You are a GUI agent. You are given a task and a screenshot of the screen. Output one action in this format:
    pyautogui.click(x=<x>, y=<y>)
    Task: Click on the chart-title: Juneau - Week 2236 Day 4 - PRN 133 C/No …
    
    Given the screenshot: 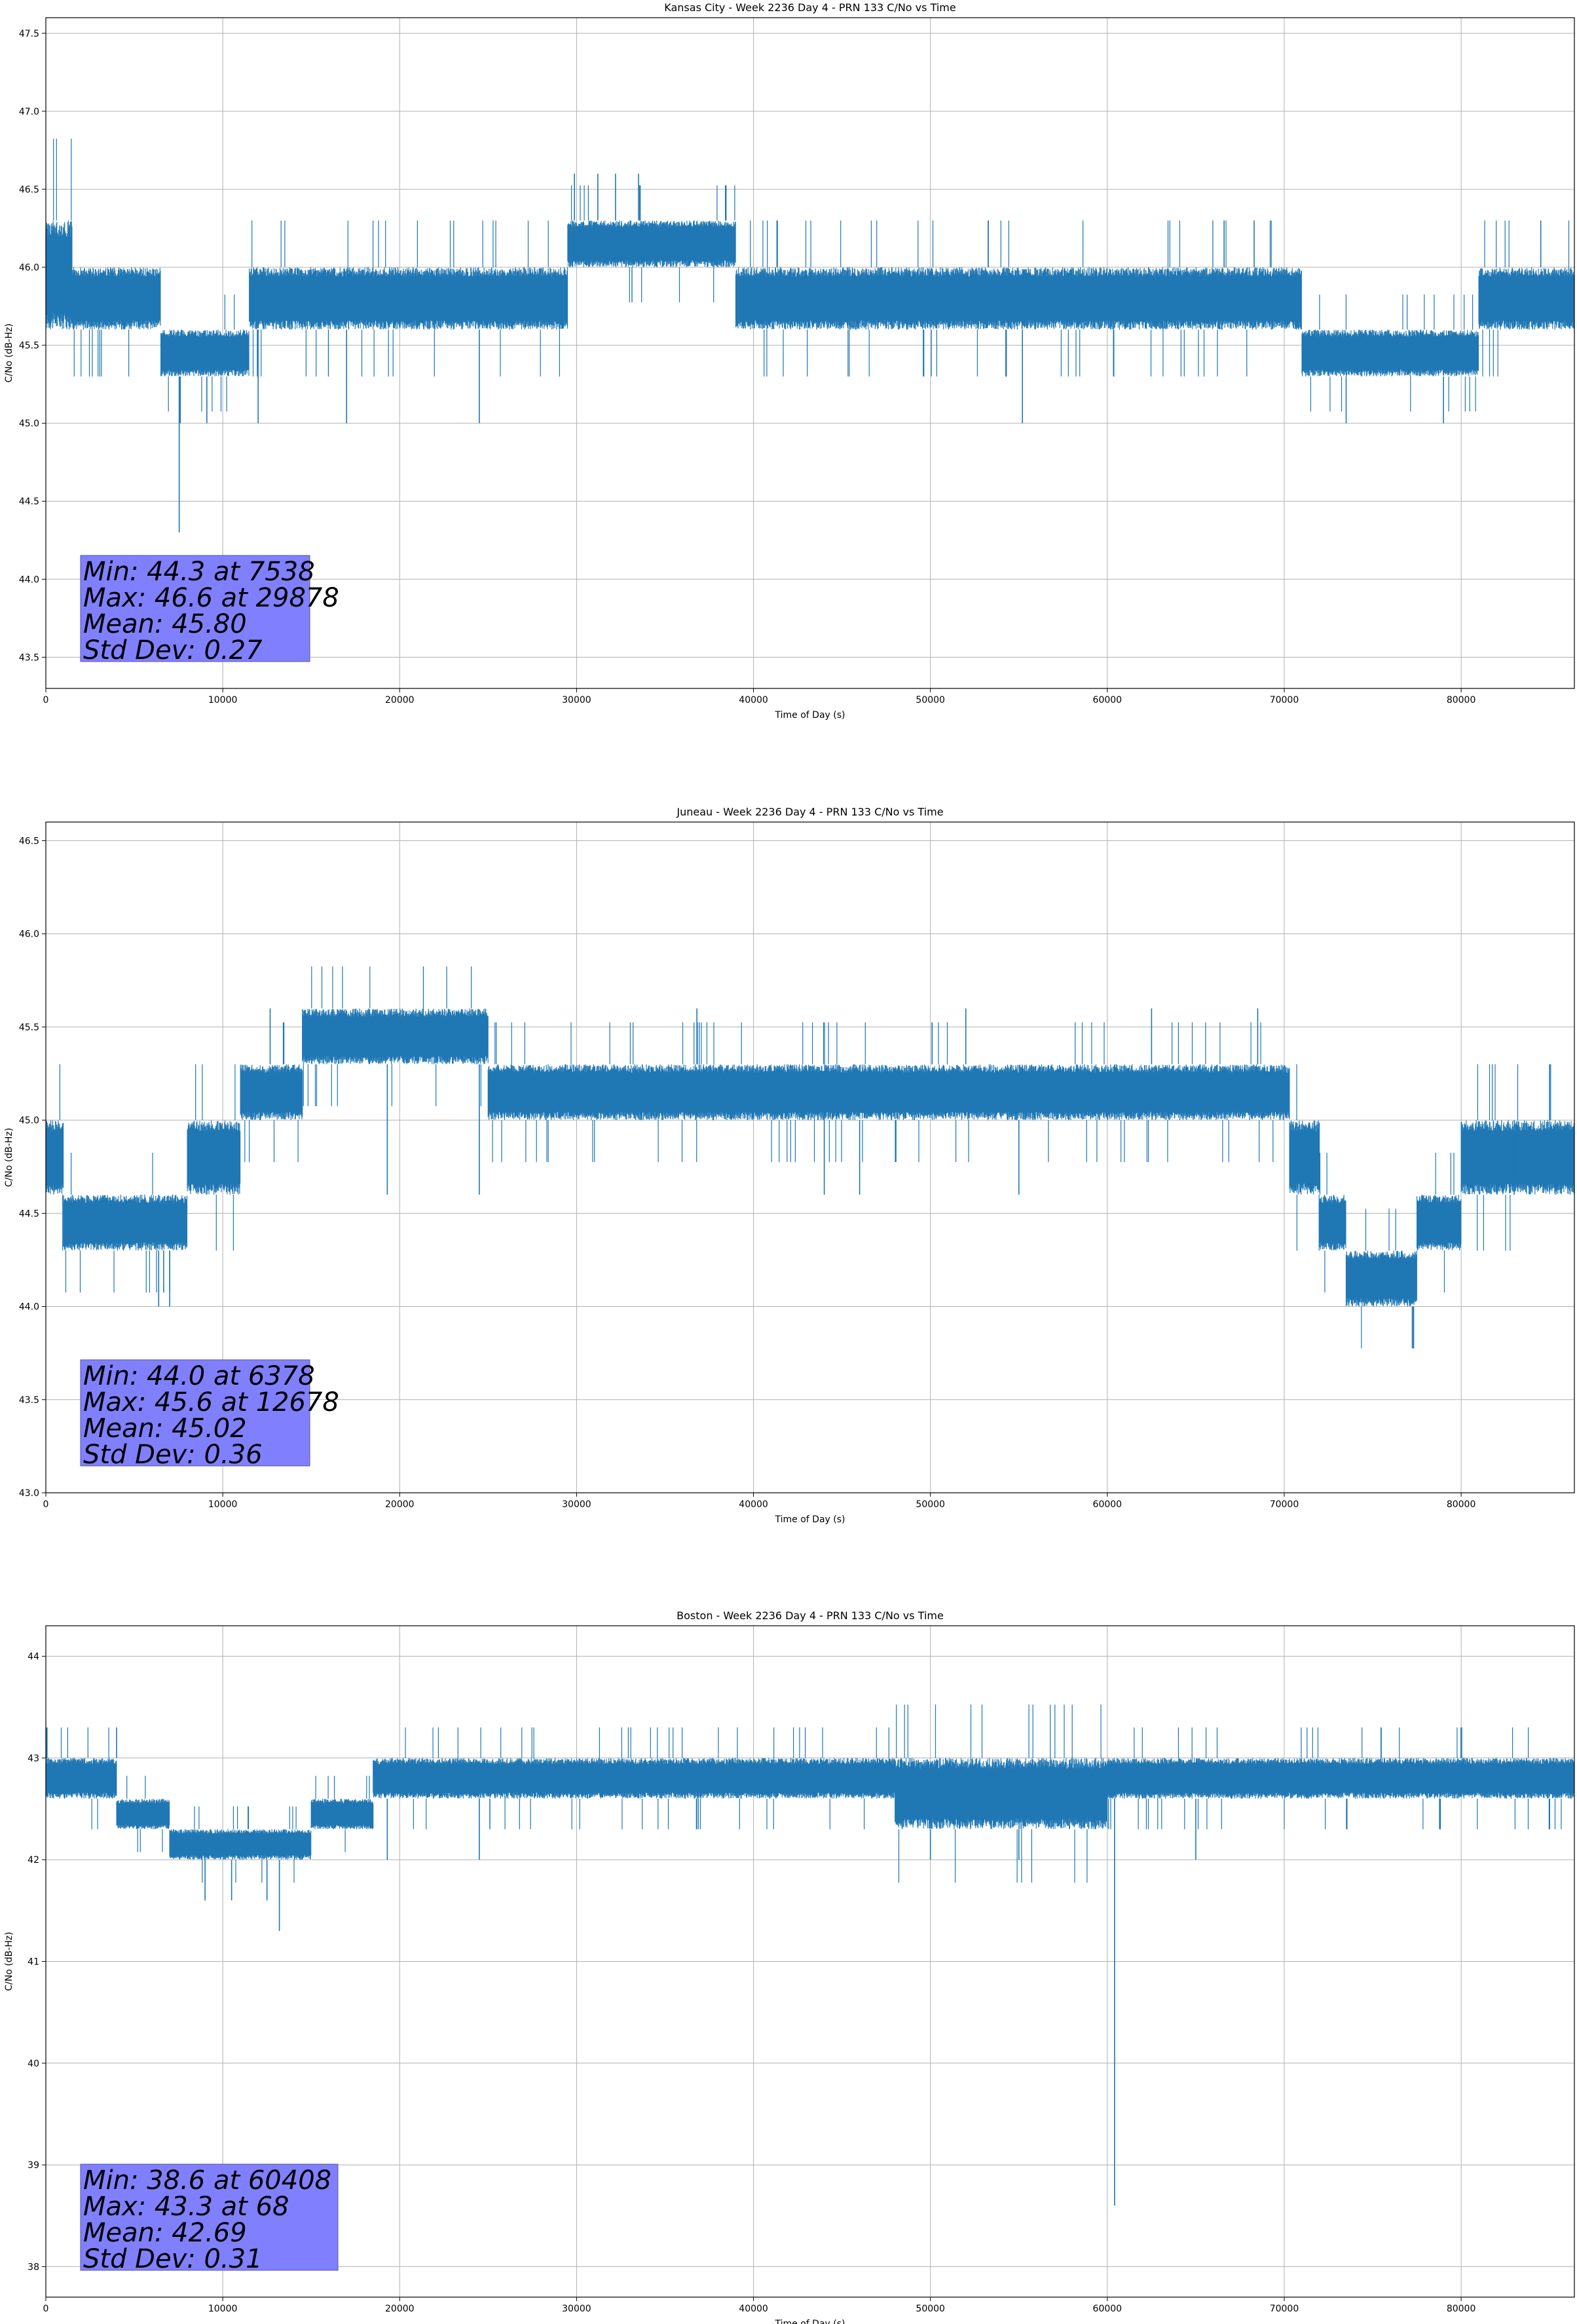 What is the action you would take?
    pyautogui.click(x=809, y=812)
    